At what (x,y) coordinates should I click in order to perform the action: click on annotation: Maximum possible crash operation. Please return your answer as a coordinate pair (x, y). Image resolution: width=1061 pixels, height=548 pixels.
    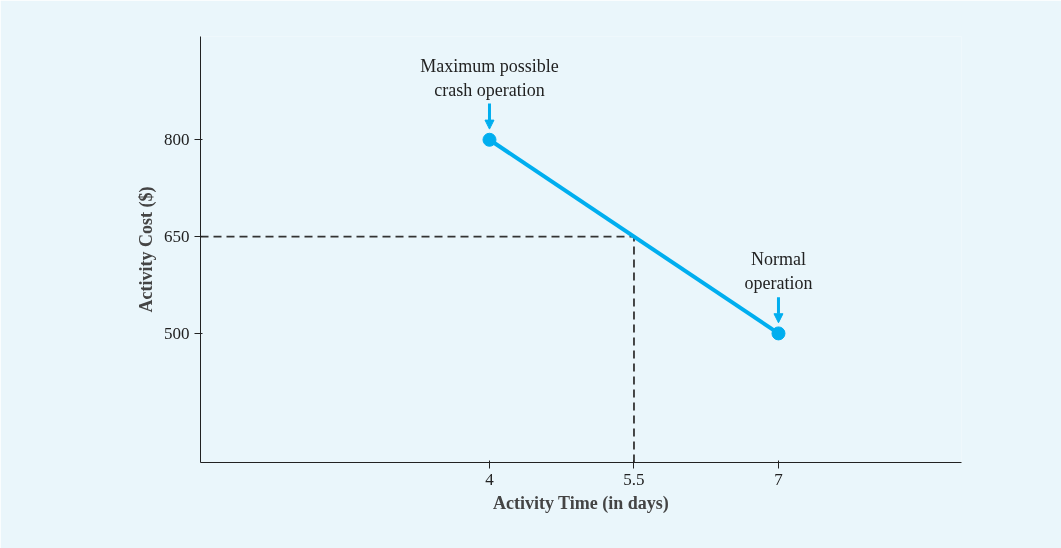
    Looking at the image, I should click on (489, 77).